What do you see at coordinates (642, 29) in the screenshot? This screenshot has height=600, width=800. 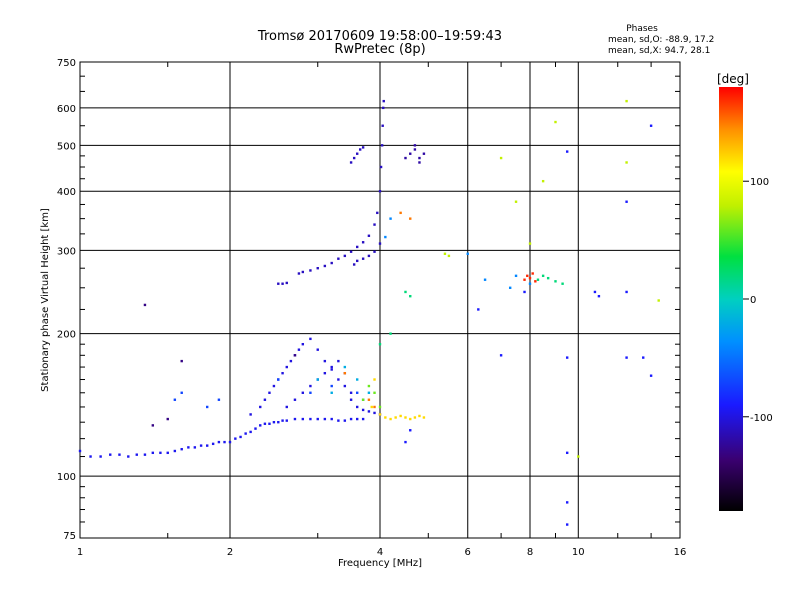 I see `stats-heading: Phases` at bounding box center [642, 29].